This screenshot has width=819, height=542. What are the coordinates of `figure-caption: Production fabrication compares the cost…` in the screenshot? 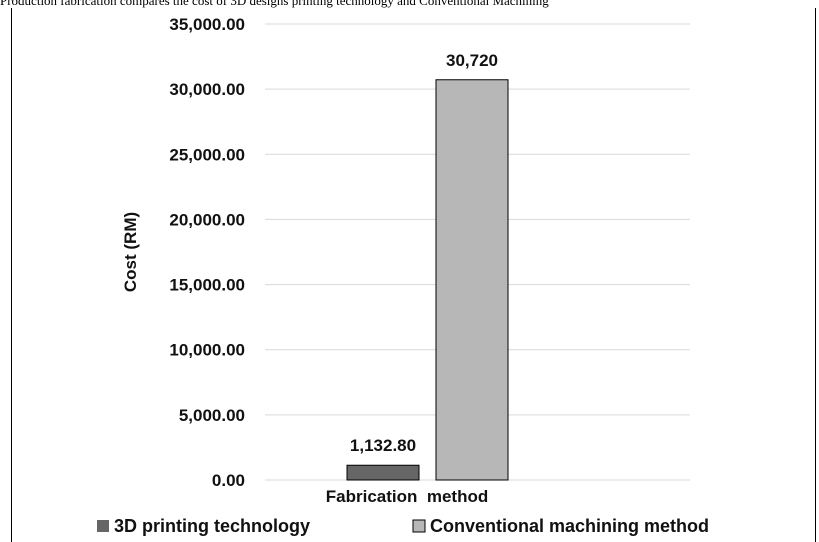 It's located at (274, 4).